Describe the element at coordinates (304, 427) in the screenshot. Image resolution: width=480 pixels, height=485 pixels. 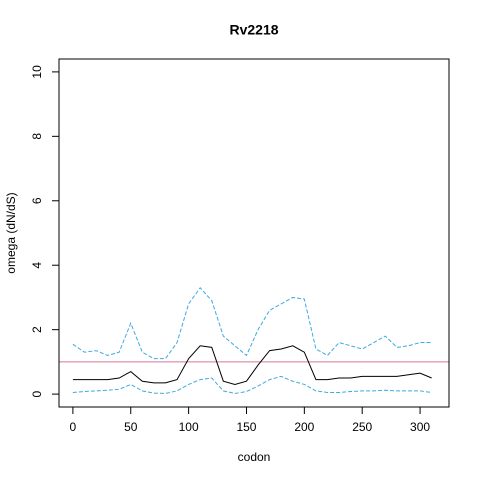
I see `x-tick-label: 200` at that location.